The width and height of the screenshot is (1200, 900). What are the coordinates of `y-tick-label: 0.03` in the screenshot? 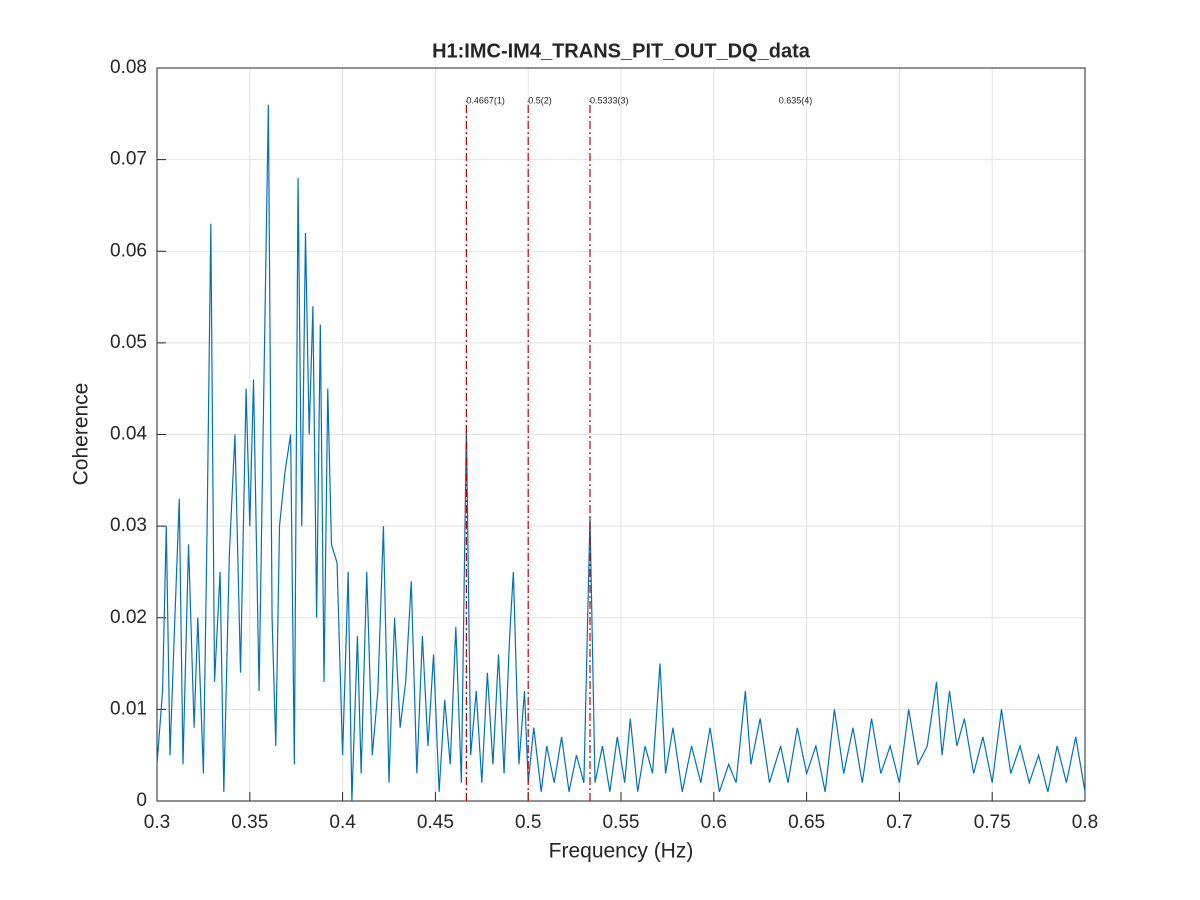 It's located at (128, 525).